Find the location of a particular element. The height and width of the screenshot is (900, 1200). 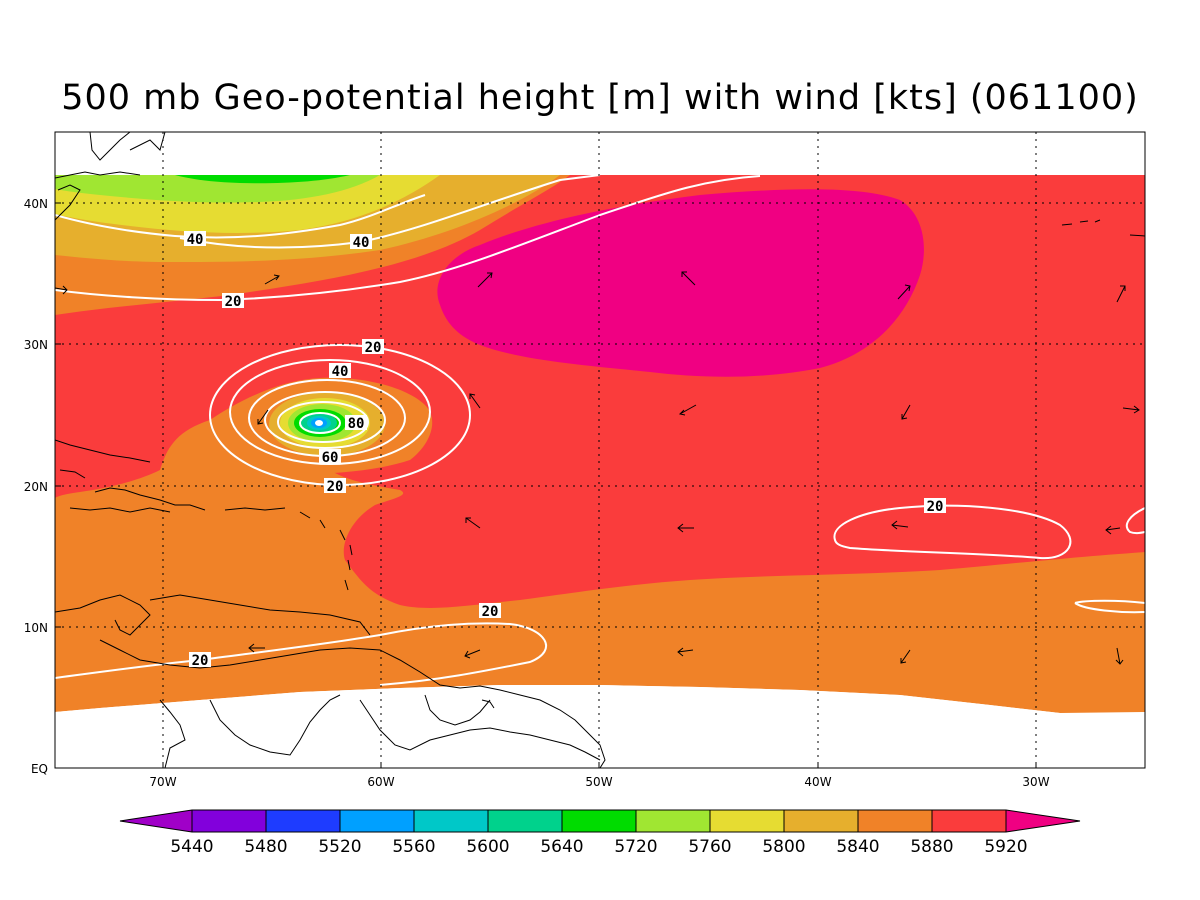

lon-label-40w: 40W is located at coordinates (817, 782).